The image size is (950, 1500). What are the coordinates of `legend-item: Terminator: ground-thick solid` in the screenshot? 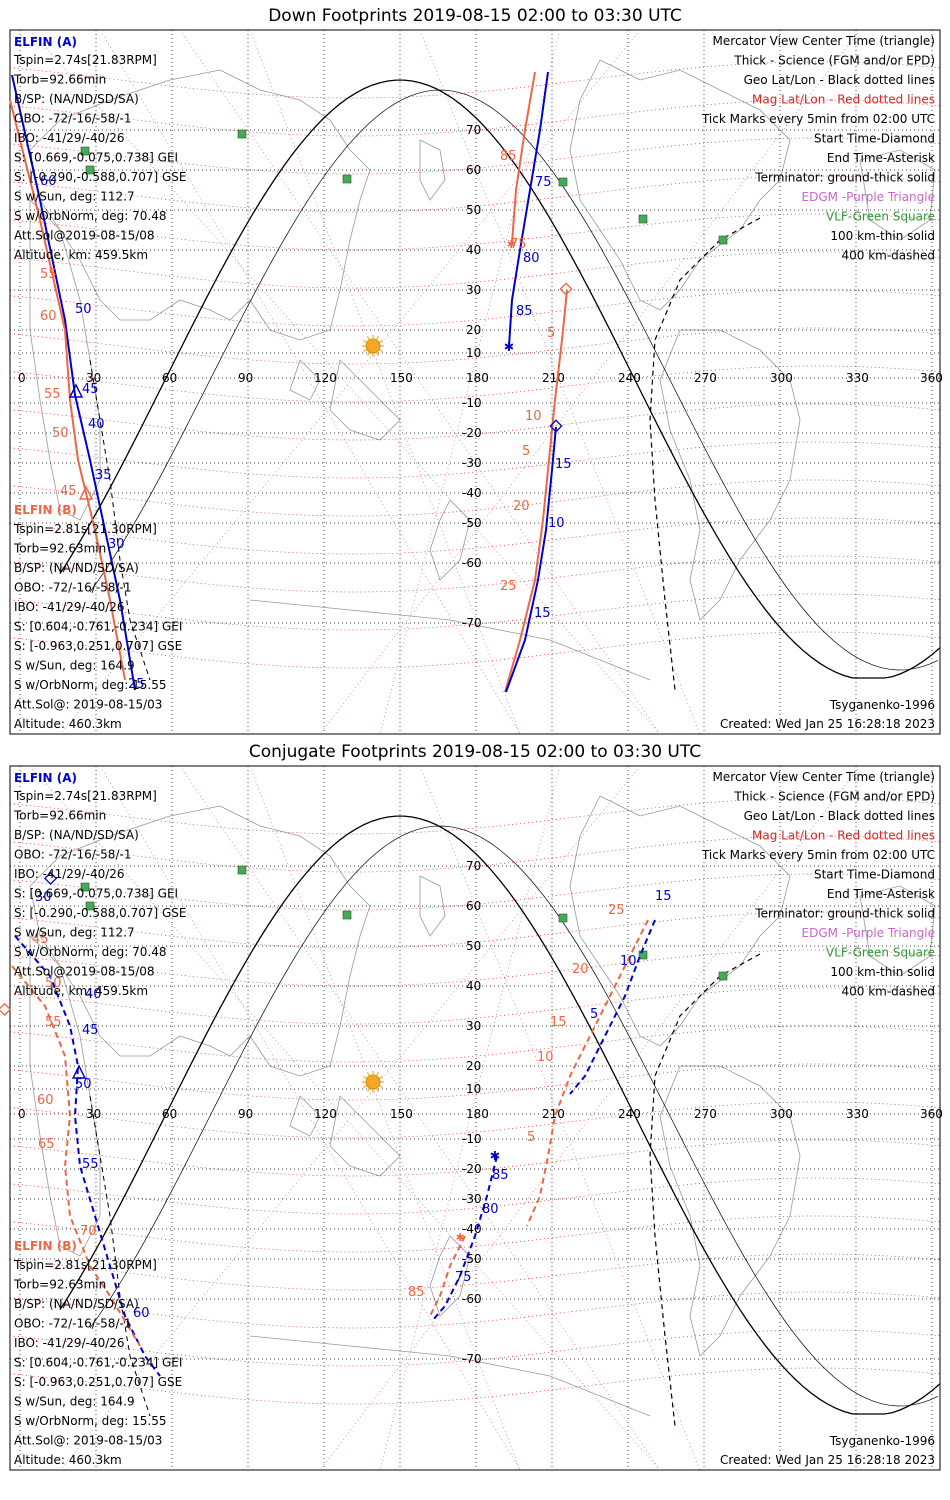 It's located at (844, 178).